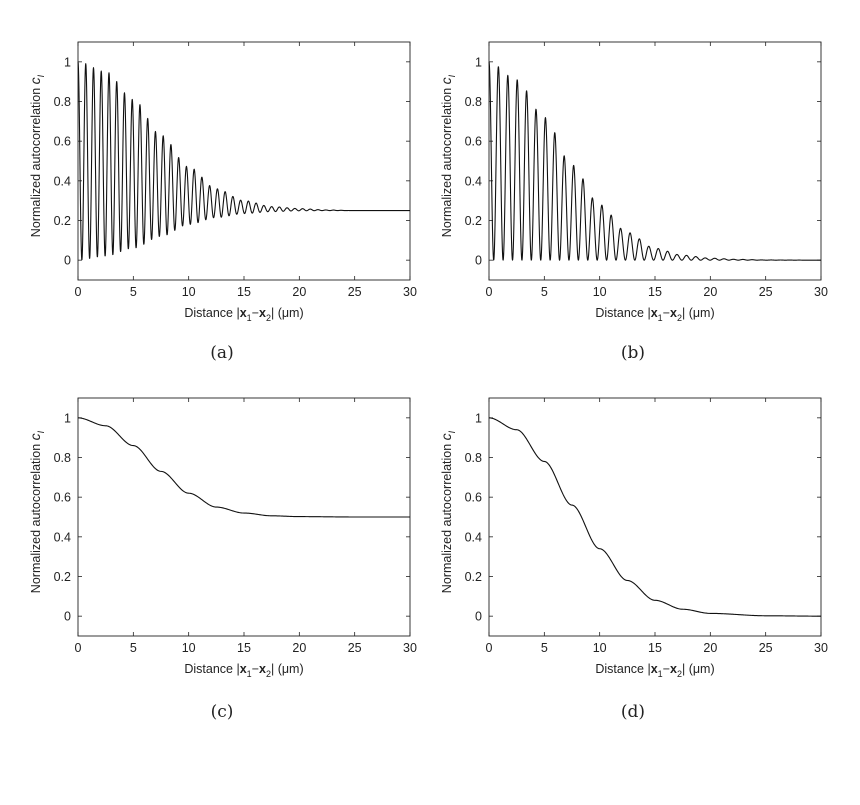  Describe the element at coordinates (221, 353) in the screenshot. I see `panel-caption: (a)` at that location.